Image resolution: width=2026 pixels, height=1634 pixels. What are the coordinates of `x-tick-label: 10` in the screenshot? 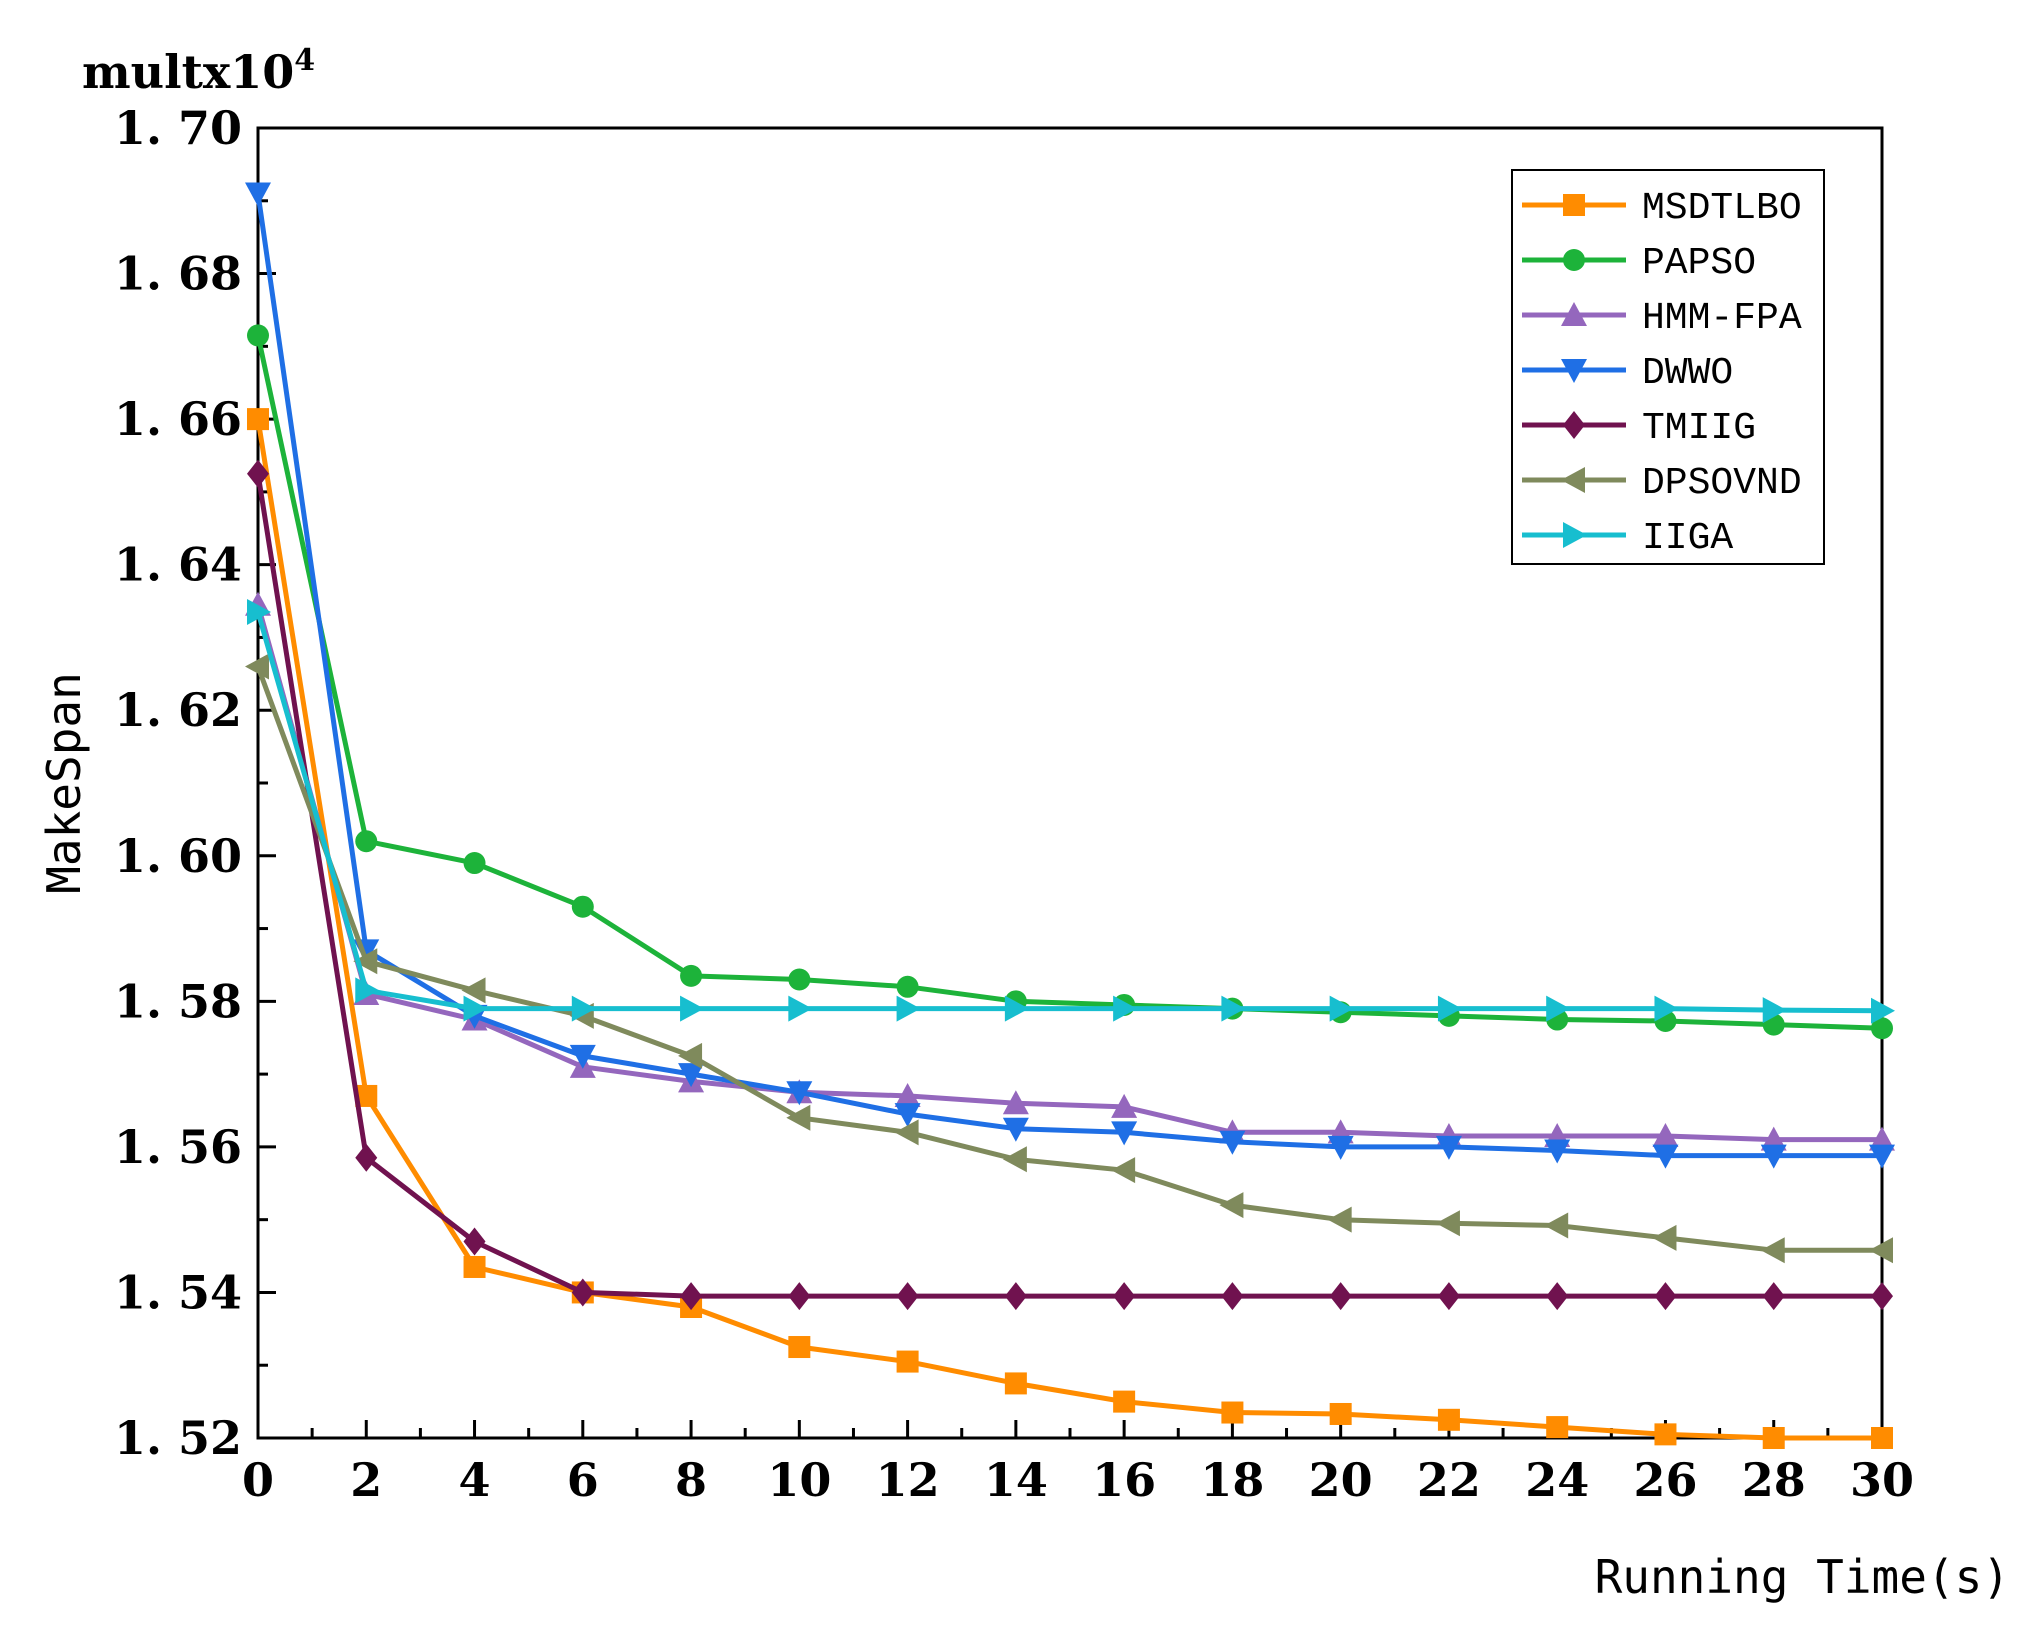 It's located at (799, 1480).